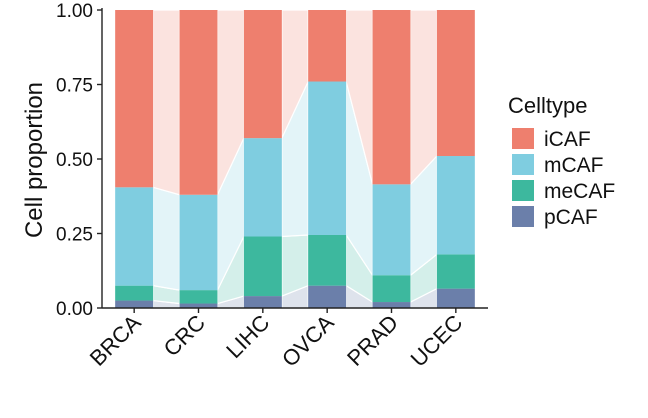  I want to click on connector-iCAF-PRAD-UCEC, so click(423, 97).